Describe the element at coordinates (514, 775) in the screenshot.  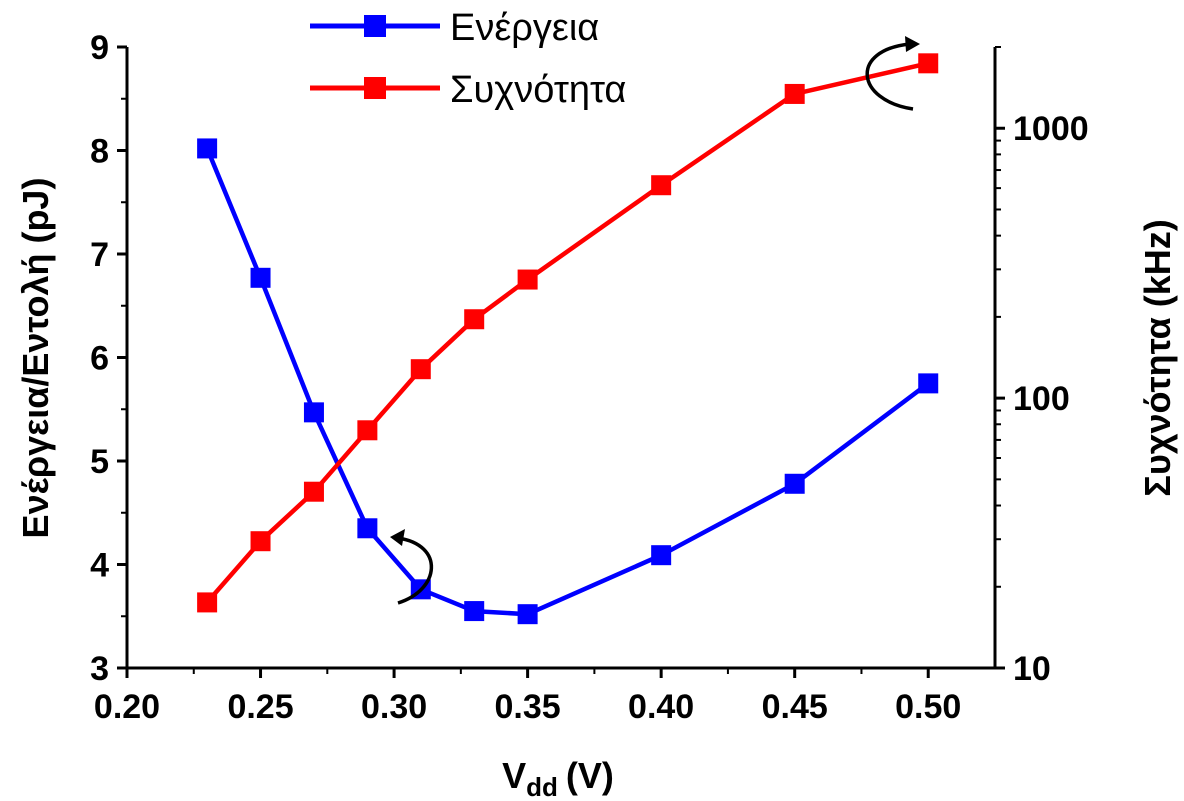
I see `x-axis-title-main: V` at that location.